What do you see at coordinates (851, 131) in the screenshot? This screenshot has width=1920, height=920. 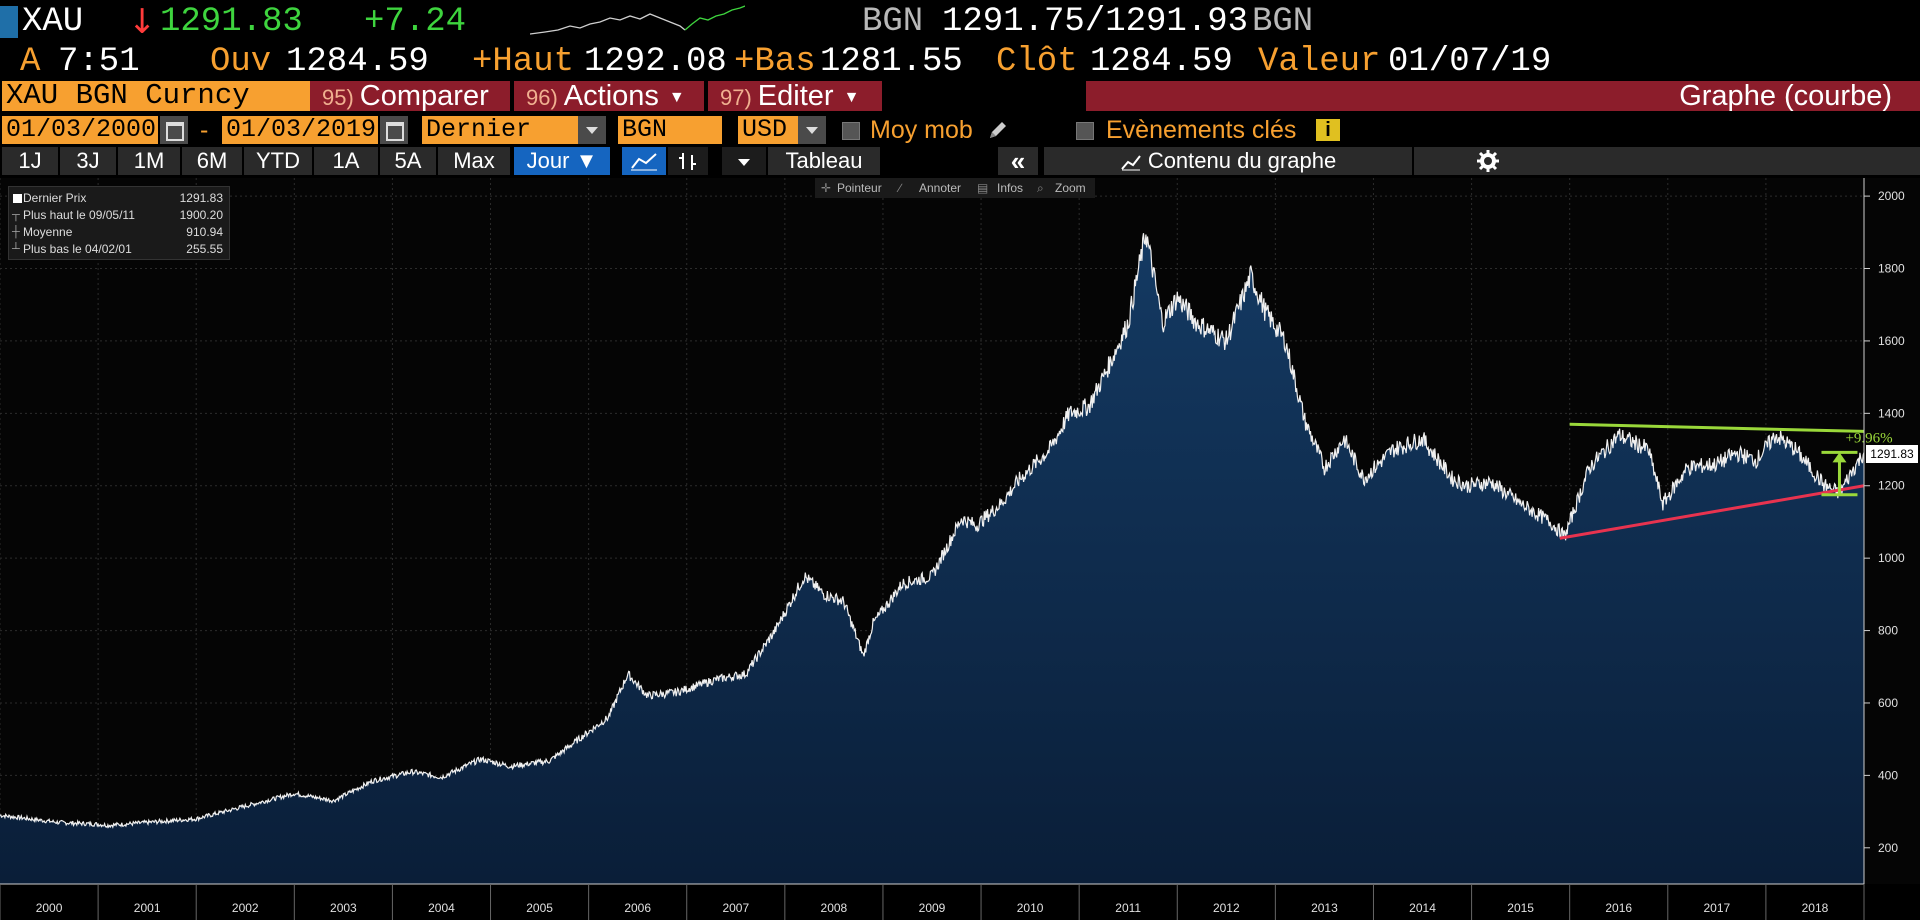 I see `moving-average-checkbox` at bounding box center [851, 131].